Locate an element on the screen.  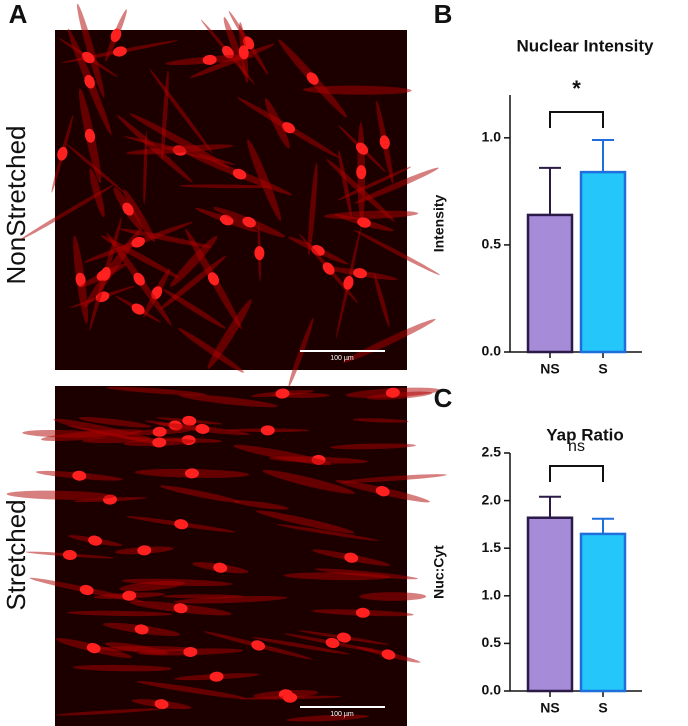
y-axis-label: Intensity is located at coordinates (439, 224).